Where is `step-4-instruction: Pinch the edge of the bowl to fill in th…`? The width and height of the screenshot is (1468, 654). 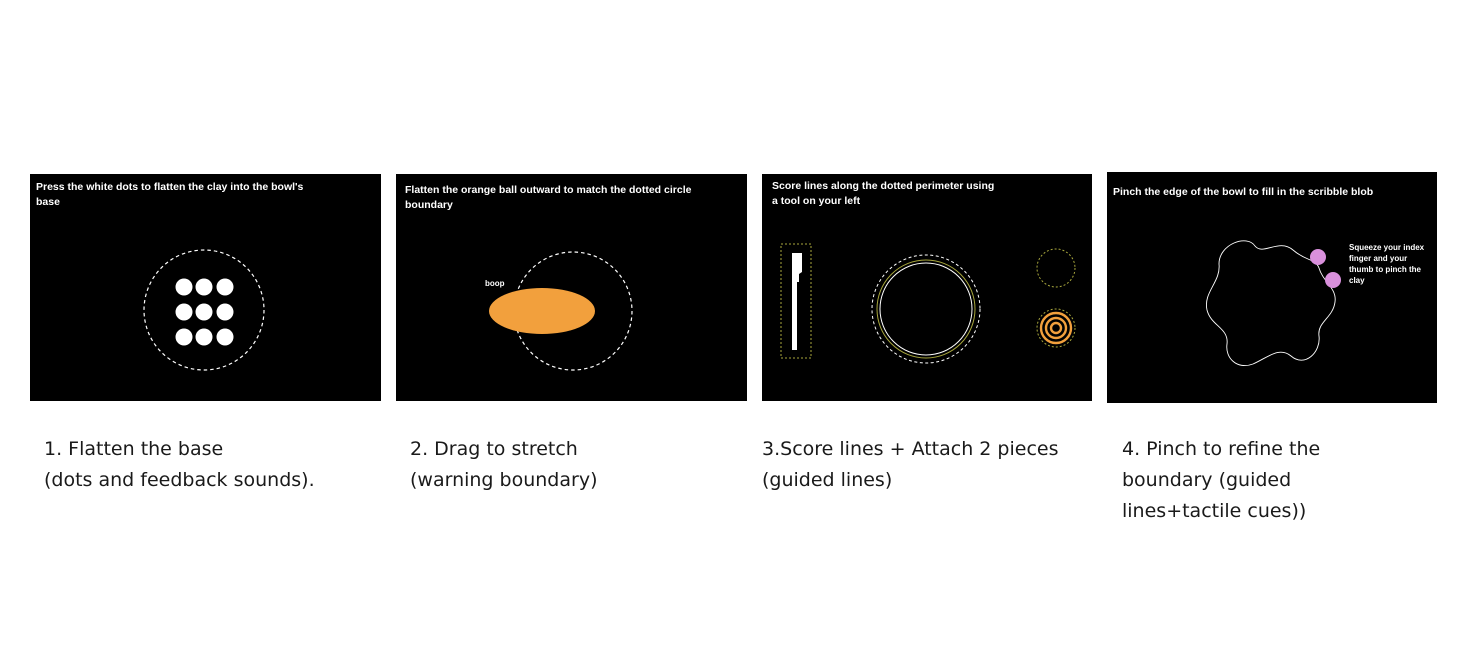 step-4-instruction: Pinch the edge of the bowl to fill in th… is located at coordinates (1243, 192).